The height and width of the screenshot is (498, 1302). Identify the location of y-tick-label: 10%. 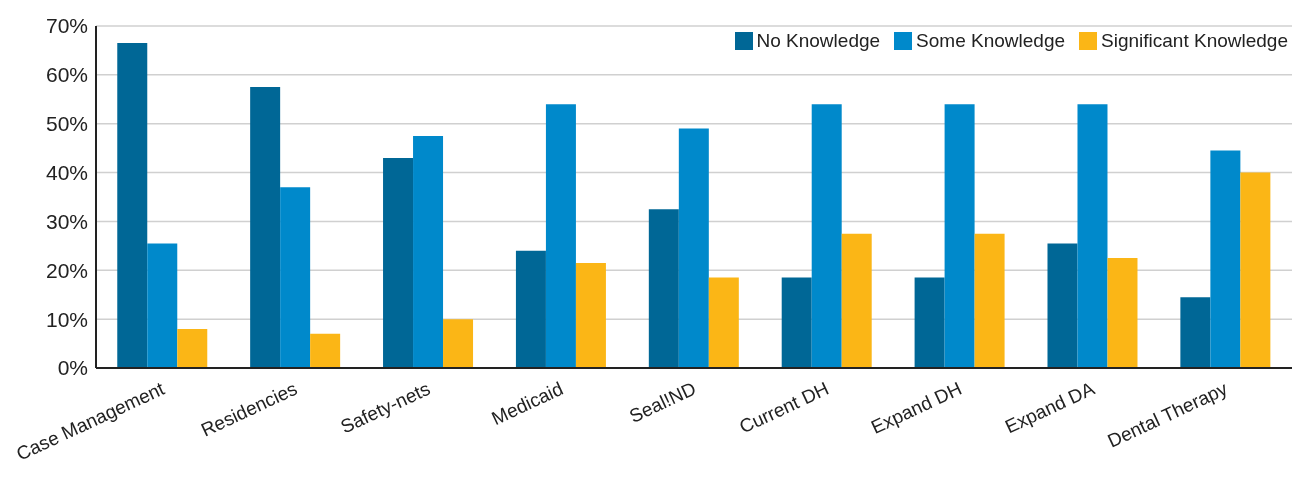
(66, 319).